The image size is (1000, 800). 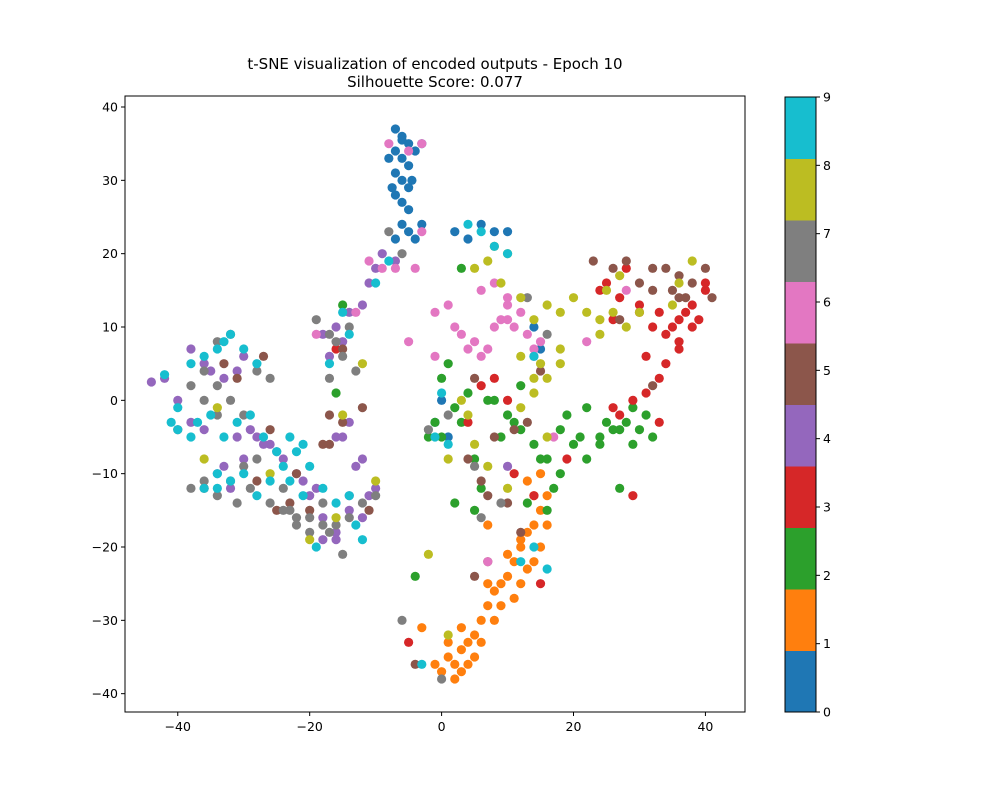 What do you see at coordinates (114, 400) in the screenshot?
I see `y-tick-label: 0` at bounding box center [114, 400].